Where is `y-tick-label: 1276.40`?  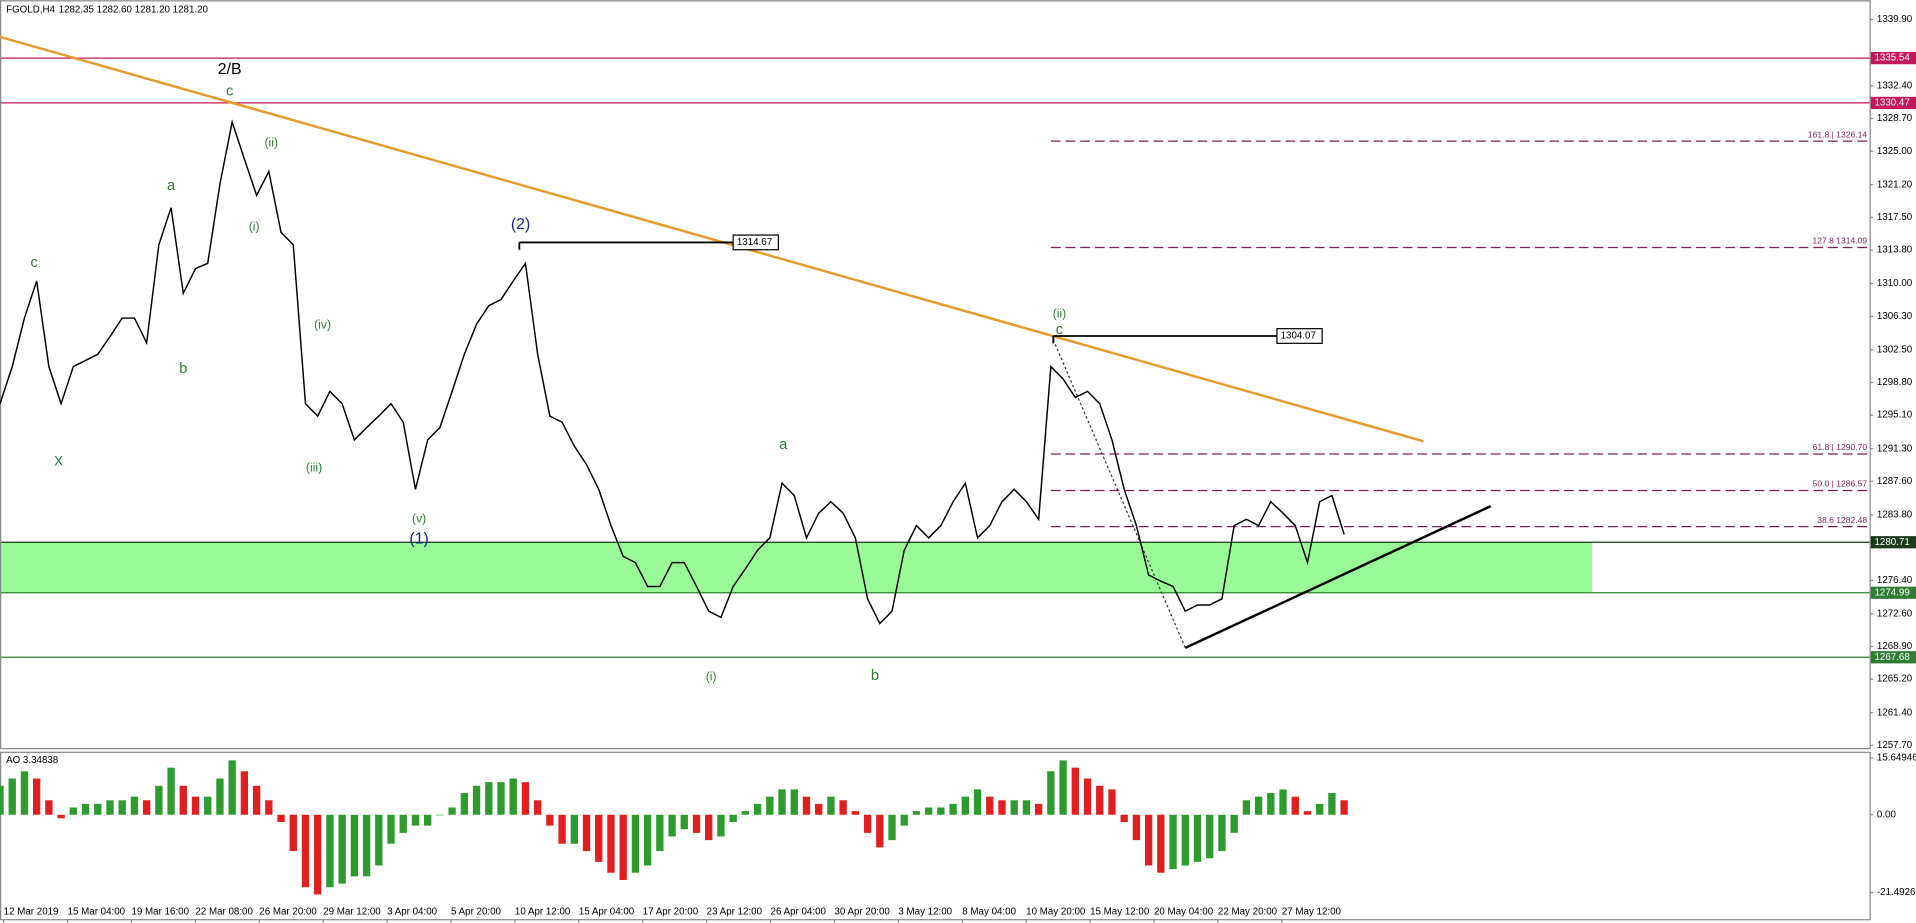 y-tick-label: 1276.40 is located at coordinates (1895, 580).